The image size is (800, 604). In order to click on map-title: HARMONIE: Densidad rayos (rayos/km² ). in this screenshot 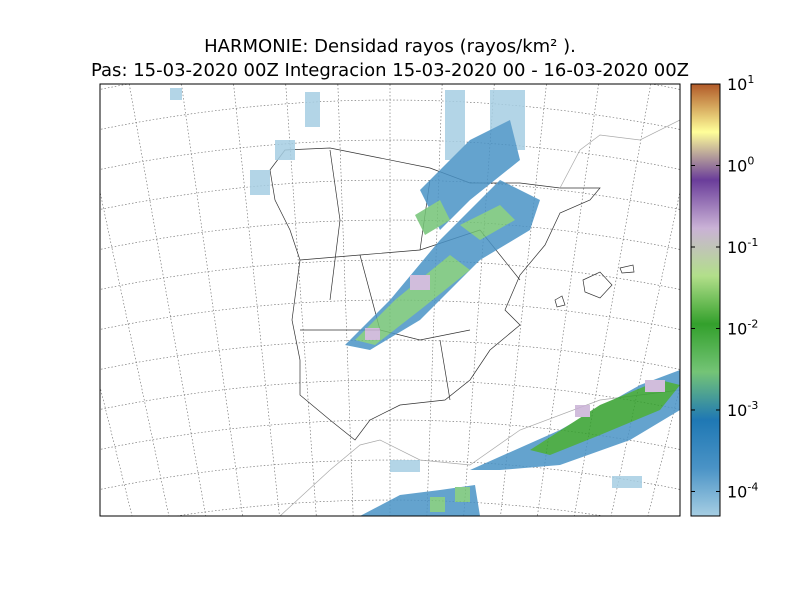, I will do `click(390, 46)`.